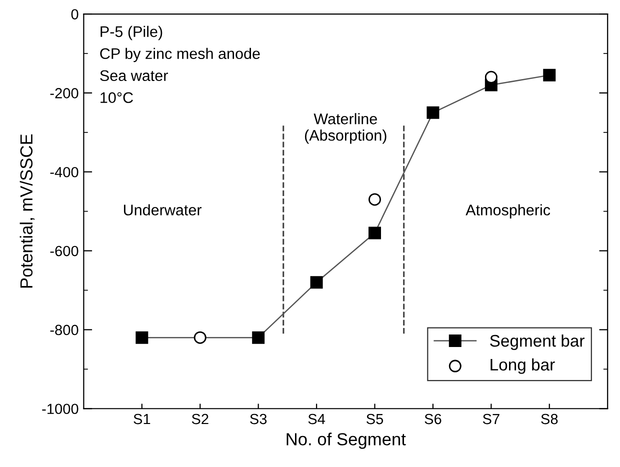  Describe the element at coordinates (142, 419) in the screenshot. I see `x-tick-label: S1` at that location.